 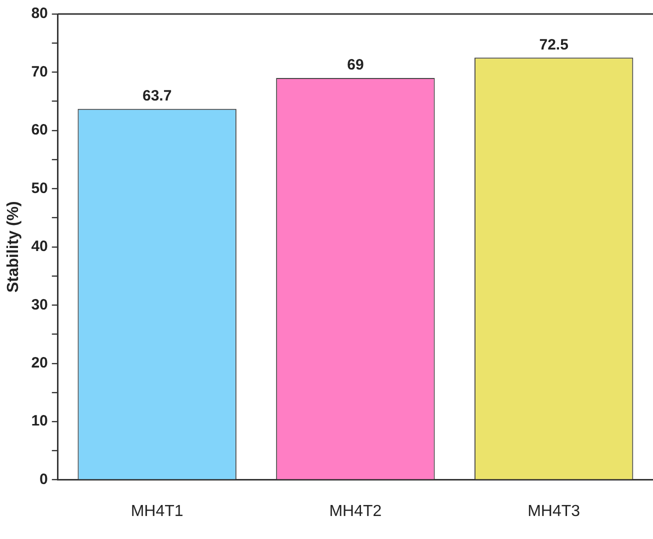 I want to click on y-axis-title: Stability (%), so click(x=13, y=247).